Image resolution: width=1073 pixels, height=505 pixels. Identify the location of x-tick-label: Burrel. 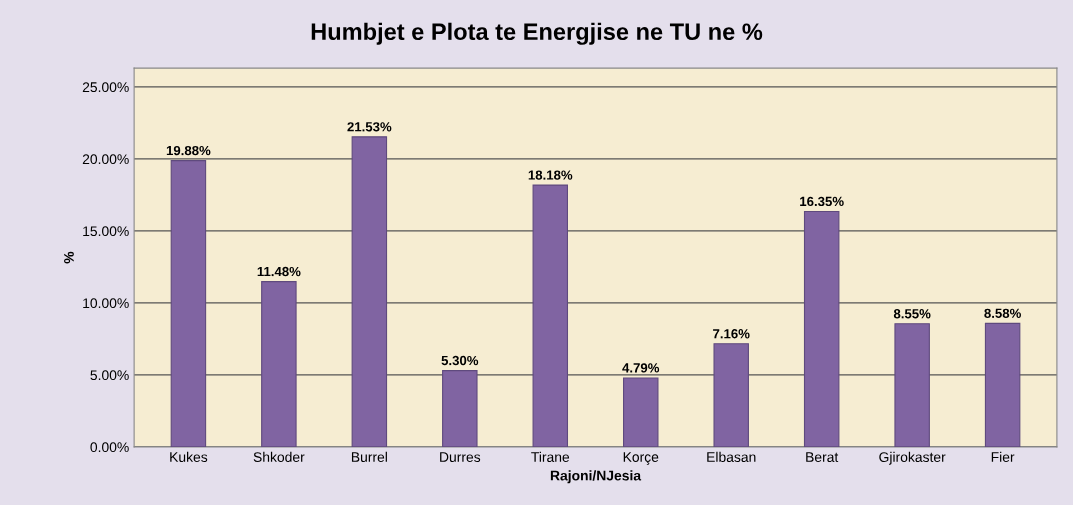
(369, 456).